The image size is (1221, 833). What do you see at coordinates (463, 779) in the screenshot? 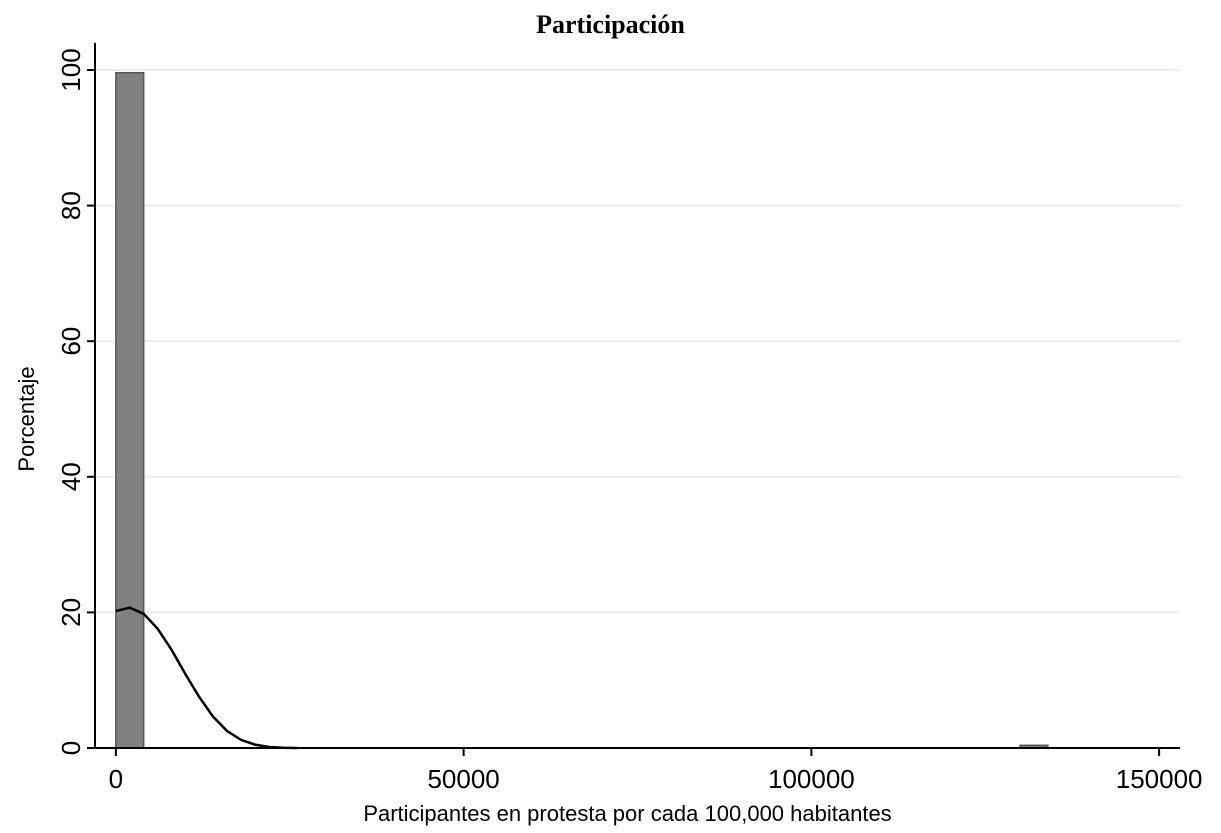
I see `x-tick-label: 50000` at bounding box center [463, 779].